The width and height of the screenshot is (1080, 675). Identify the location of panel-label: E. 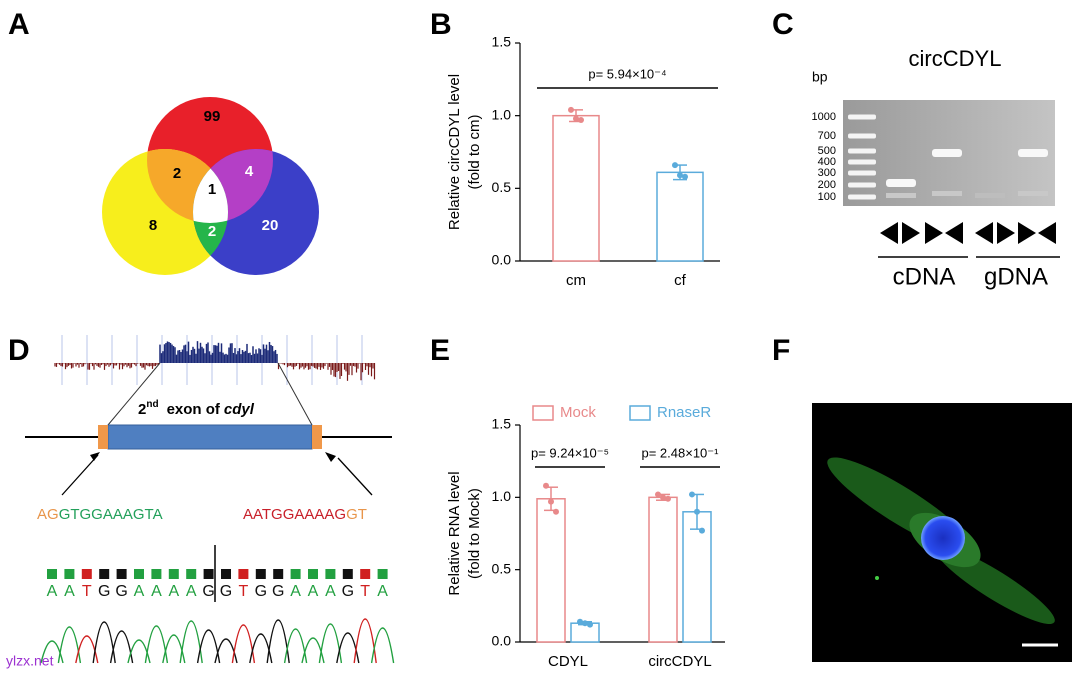
(440, 350).